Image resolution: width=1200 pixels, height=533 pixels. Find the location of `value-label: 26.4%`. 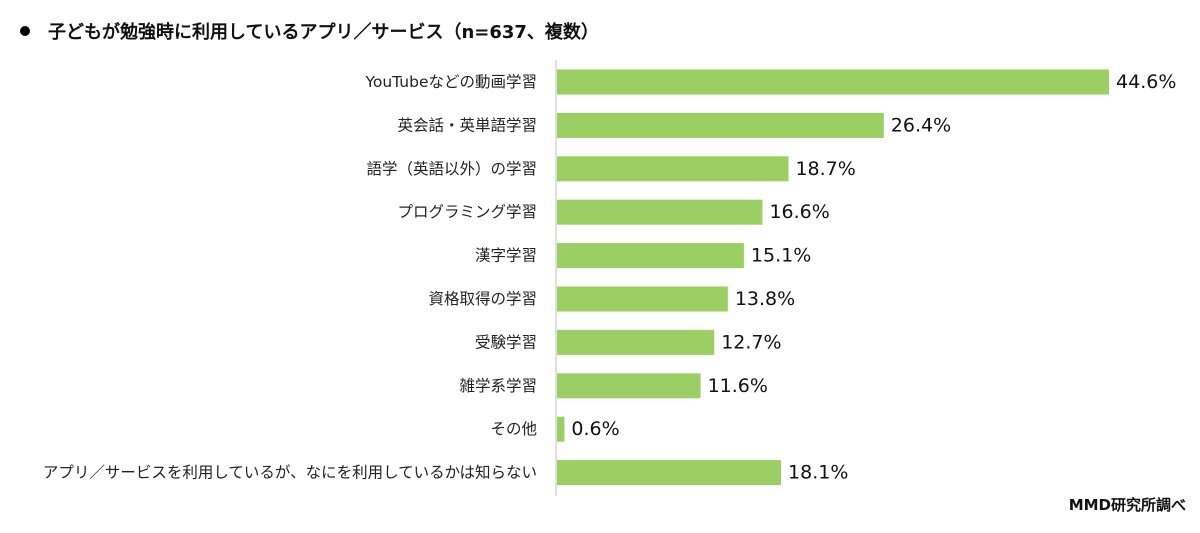

value-label: 26.4% is located at coordinates (921, 125).